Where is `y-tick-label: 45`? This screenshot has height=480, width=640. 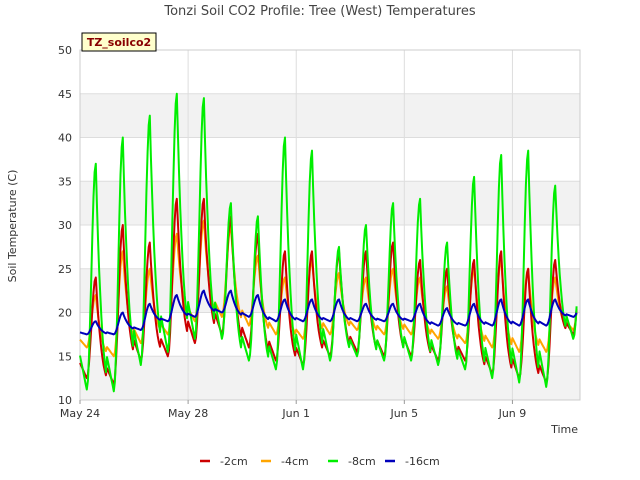
y-tick-label: 45 is located at coordinates (65, 94).